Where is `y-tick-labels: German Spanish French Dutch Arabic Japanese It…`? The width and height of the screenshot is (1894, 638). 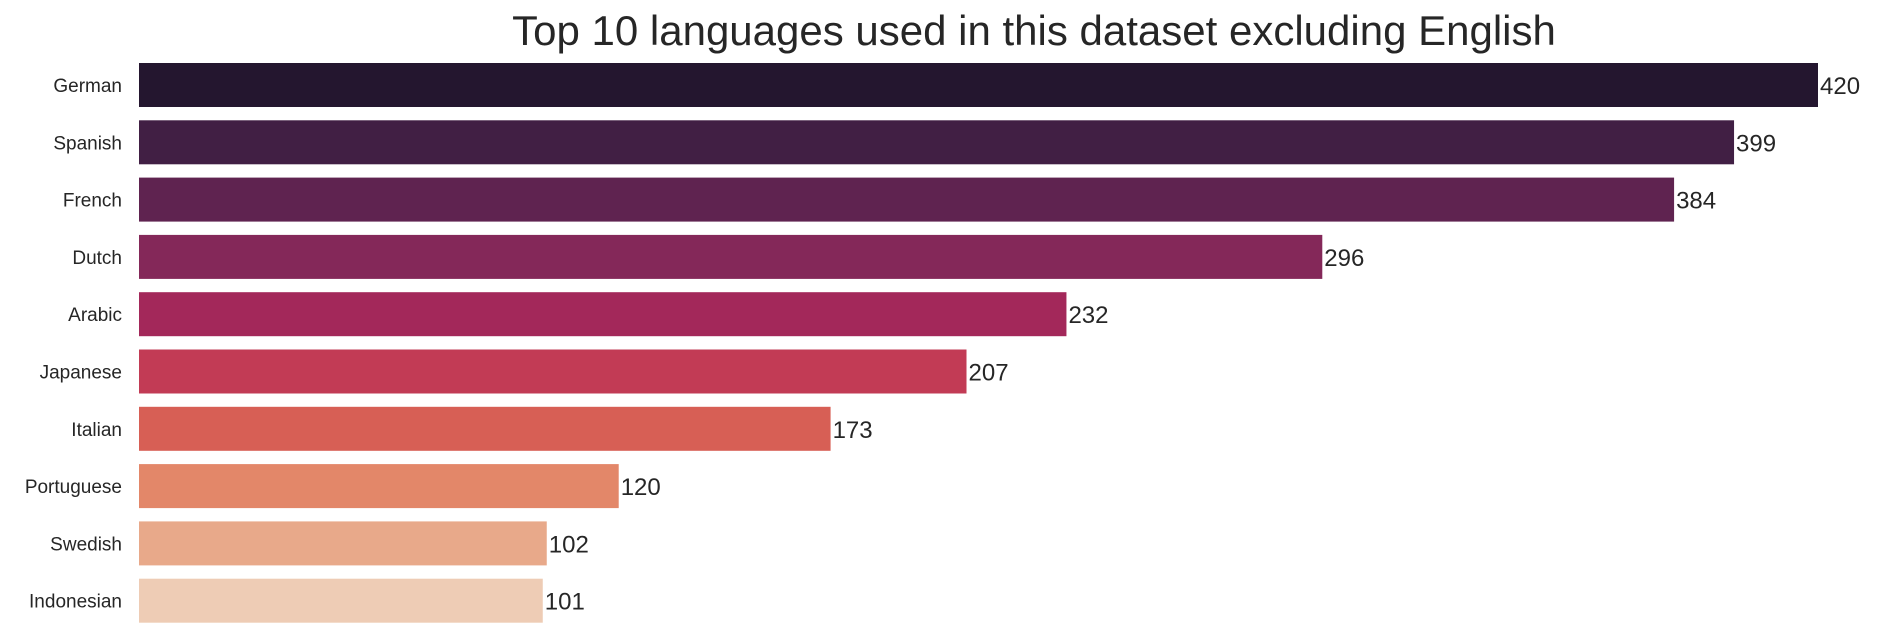
y-tick-labels: German Spanish French Dutch Arabic Japanese It… is located at coordinates (73, 344).